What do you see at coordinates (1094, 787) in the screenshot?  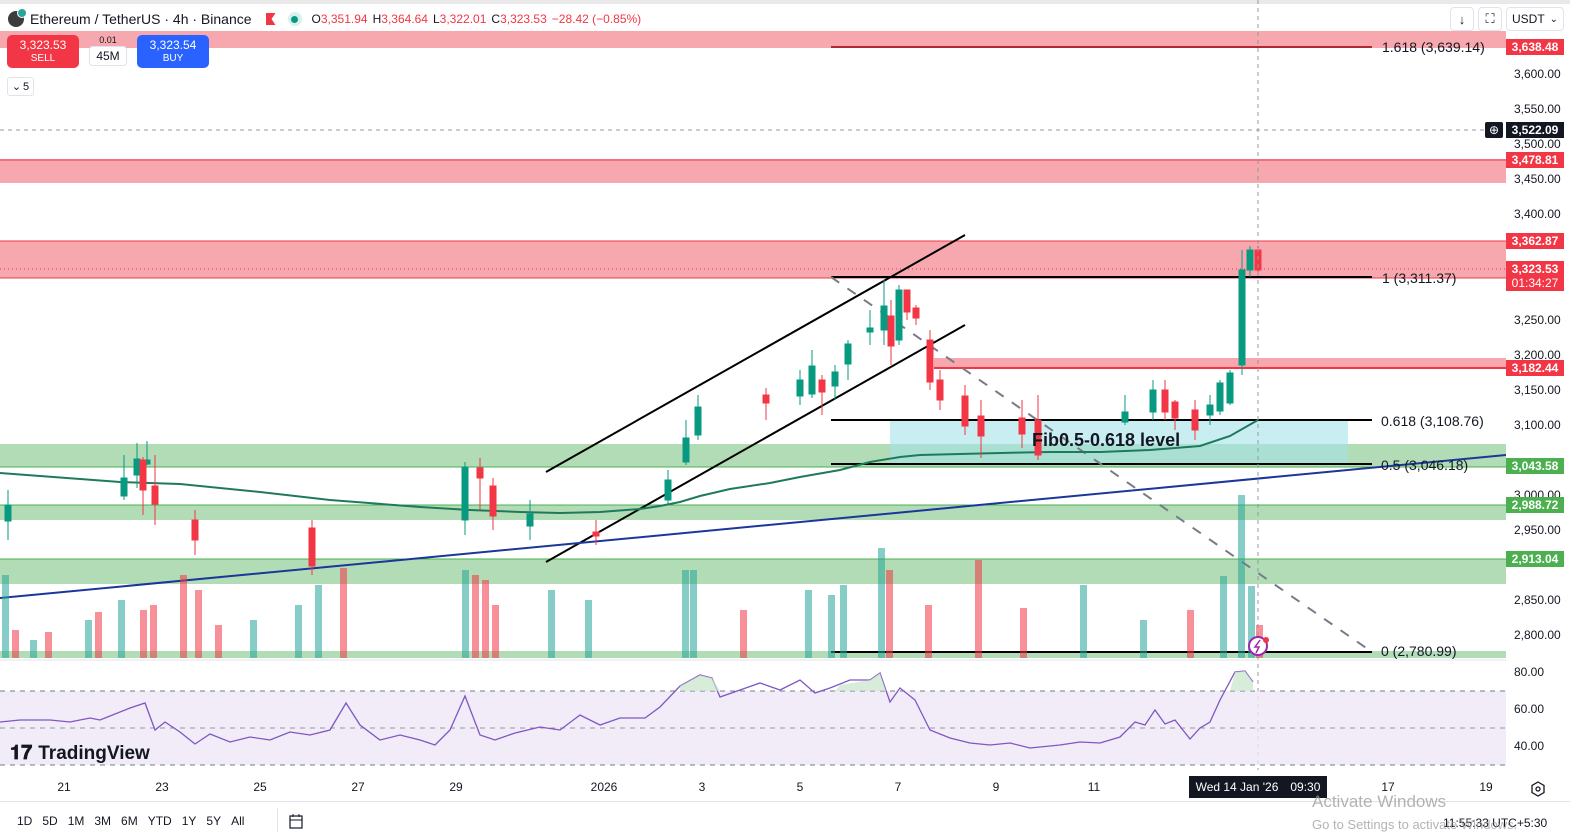 I see `time-tick: 11` at bounding box center [1094, 787].